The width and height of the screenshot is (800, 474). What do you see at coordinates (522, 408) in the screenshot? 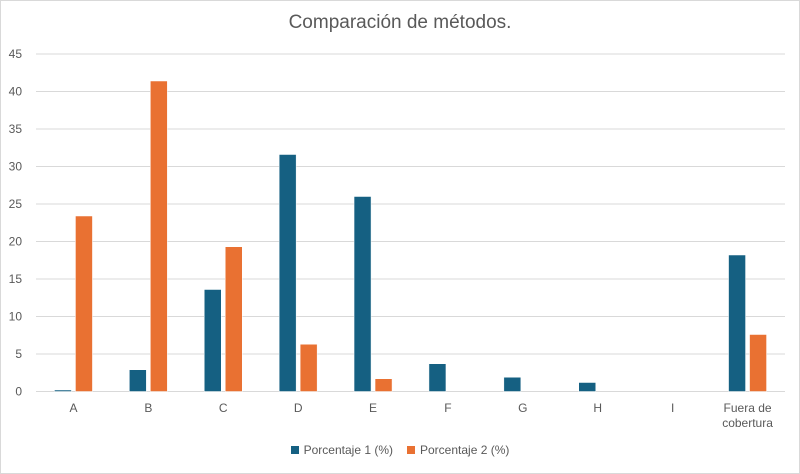
I see `x-tick-label: G` at bounding box center [522, 408].